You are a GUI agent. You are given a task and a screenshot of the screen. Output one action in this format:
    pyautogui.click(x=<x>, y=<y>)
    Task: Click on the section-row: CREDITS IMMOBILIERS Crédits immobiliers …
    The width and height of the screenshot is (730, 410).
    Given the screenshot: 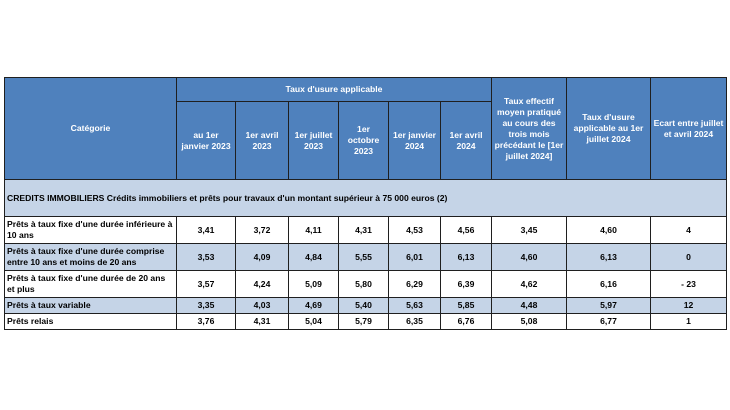 What is the action you would take?
    pyautogui.click(x=365, y=198)
    